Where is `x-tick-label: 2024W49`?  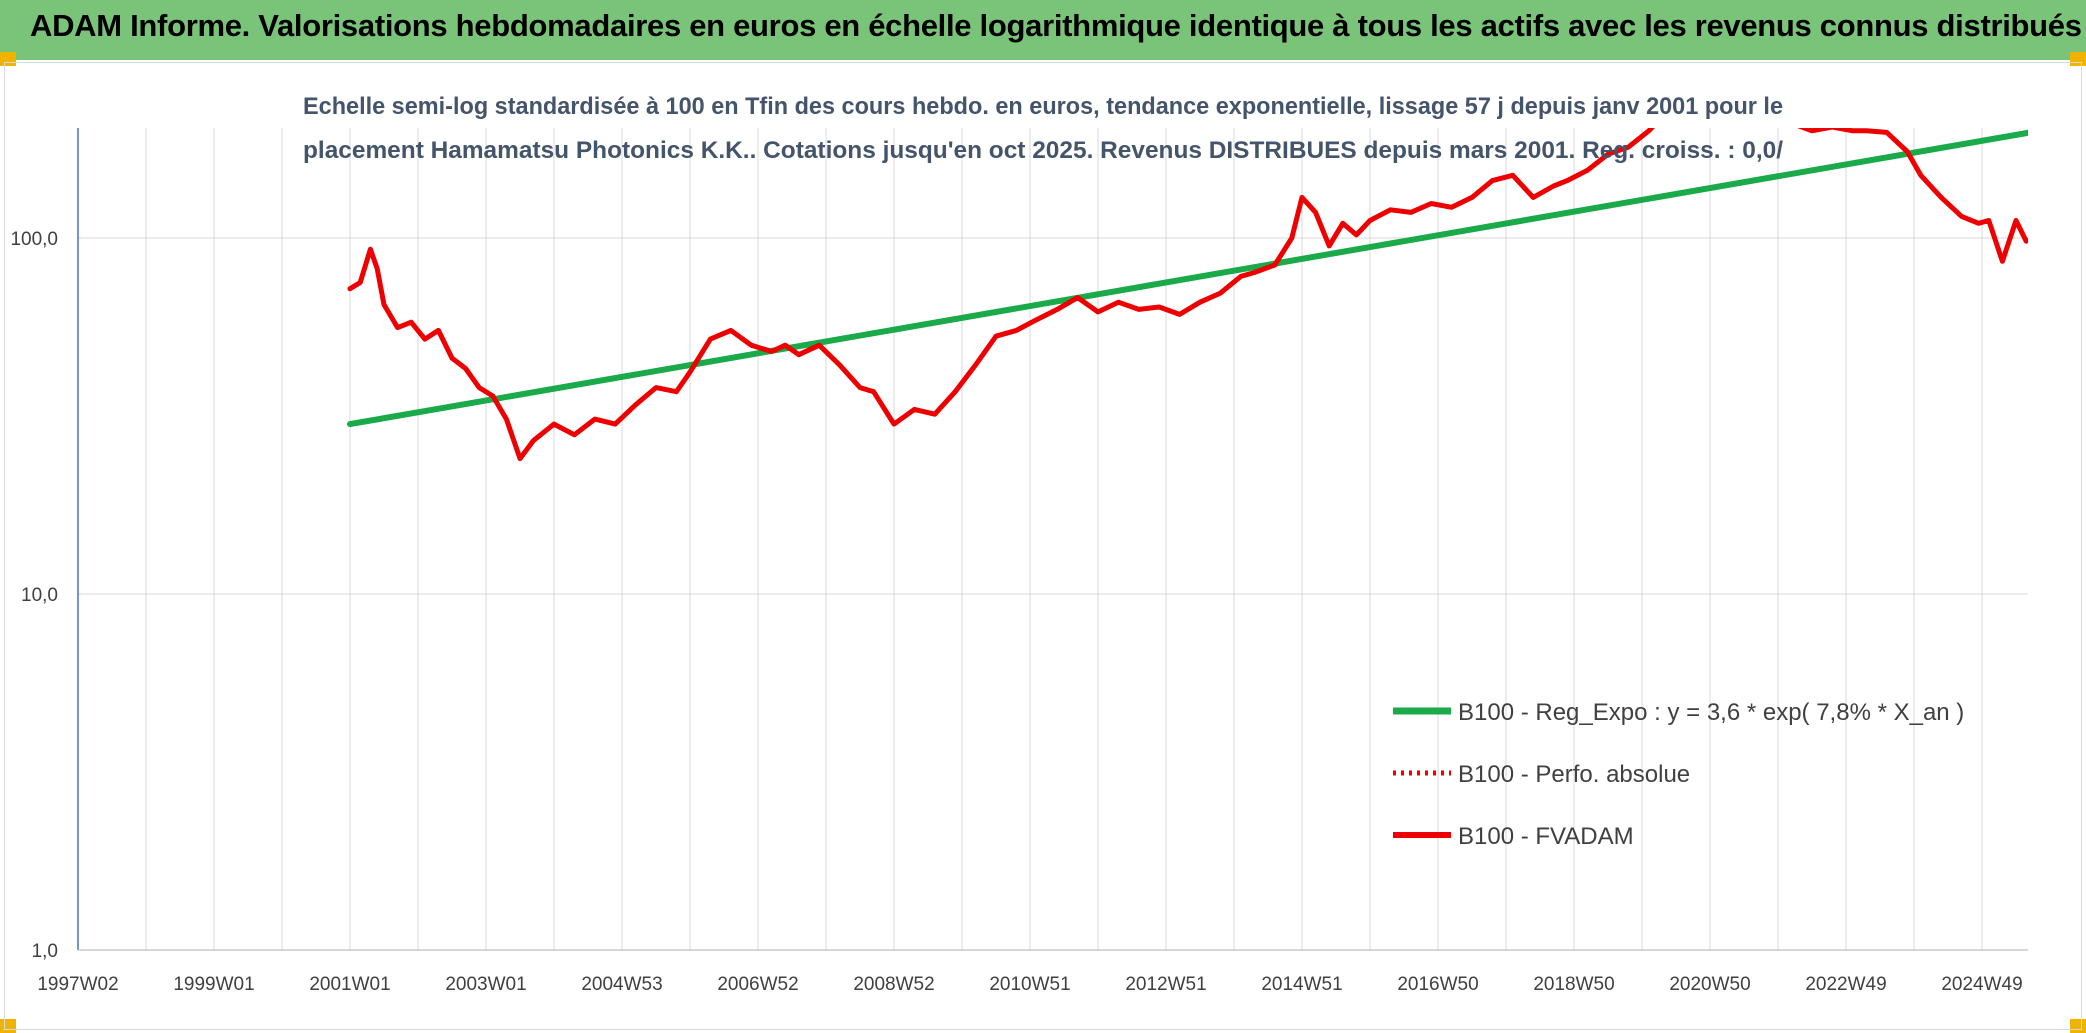
x-tick-label: 2024W49 is located at coordinates (1981, 984).